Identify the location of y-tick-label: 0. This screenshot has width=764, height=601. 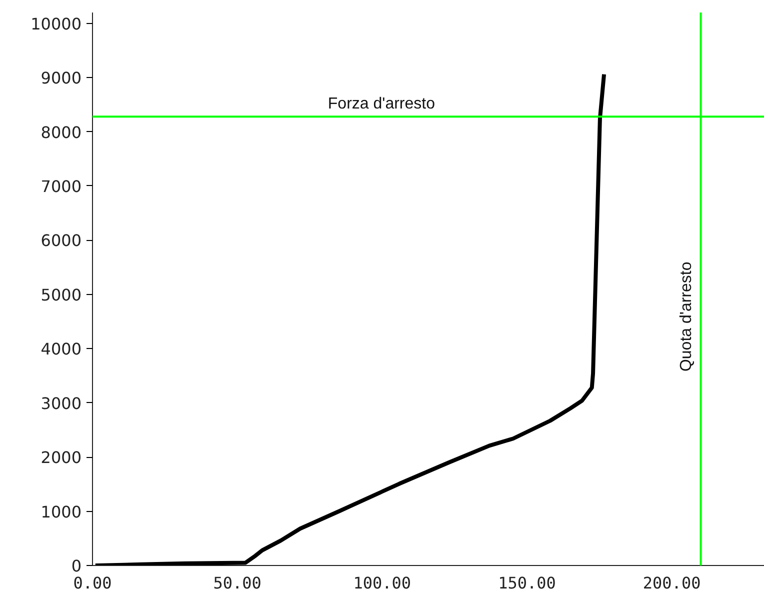
(76, 566).